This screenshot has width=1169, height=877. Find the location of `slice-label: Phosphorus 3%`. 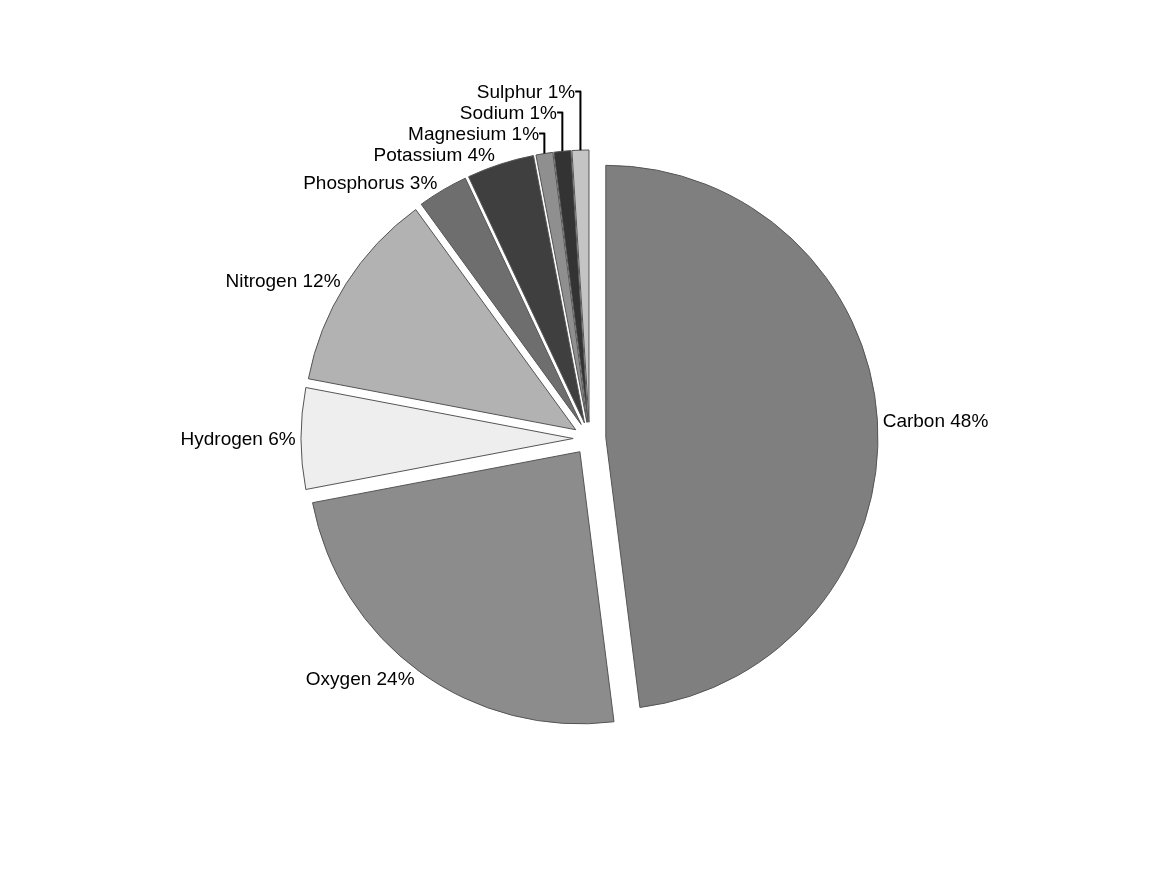

slice-label: Phosphorus 3% is located at coordinates (370, 182).